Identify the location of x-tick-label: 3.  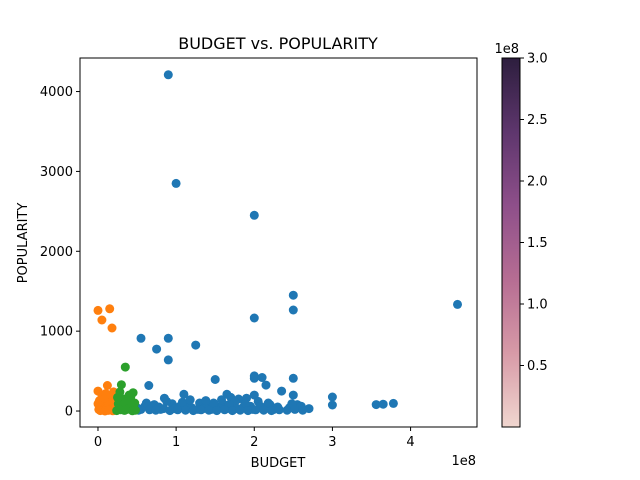
(332, 442).